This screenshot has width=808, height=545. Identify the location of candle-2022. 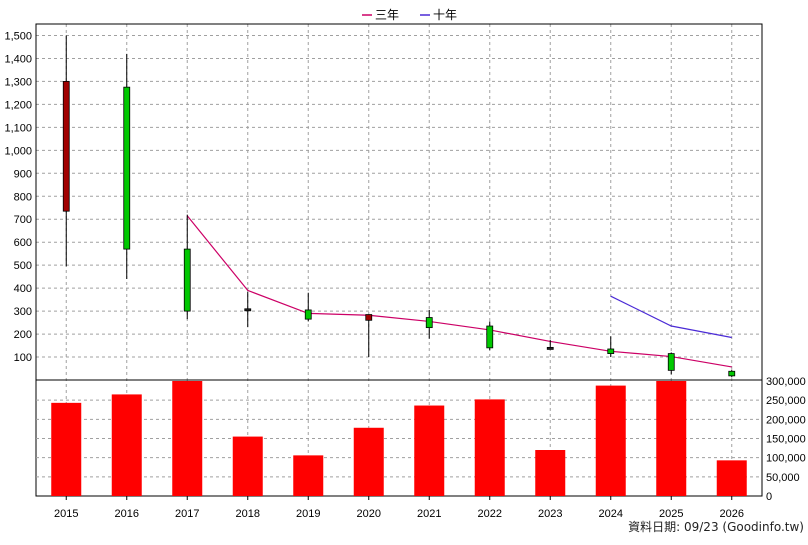
(490, 336).